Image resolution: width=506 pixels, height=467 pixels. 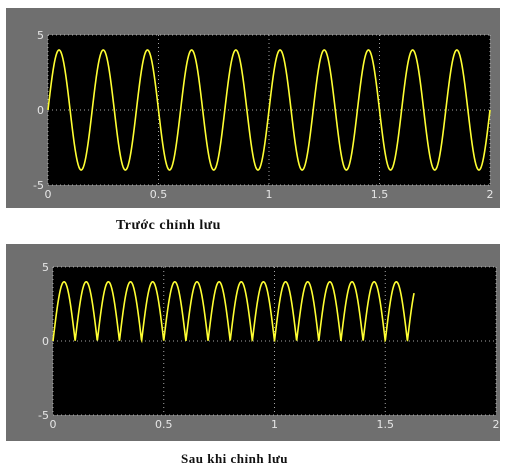 What do you see at coordinates (233, 312) in the screenshot?
I see `waveform-trace` at bounding box center [233, 312].